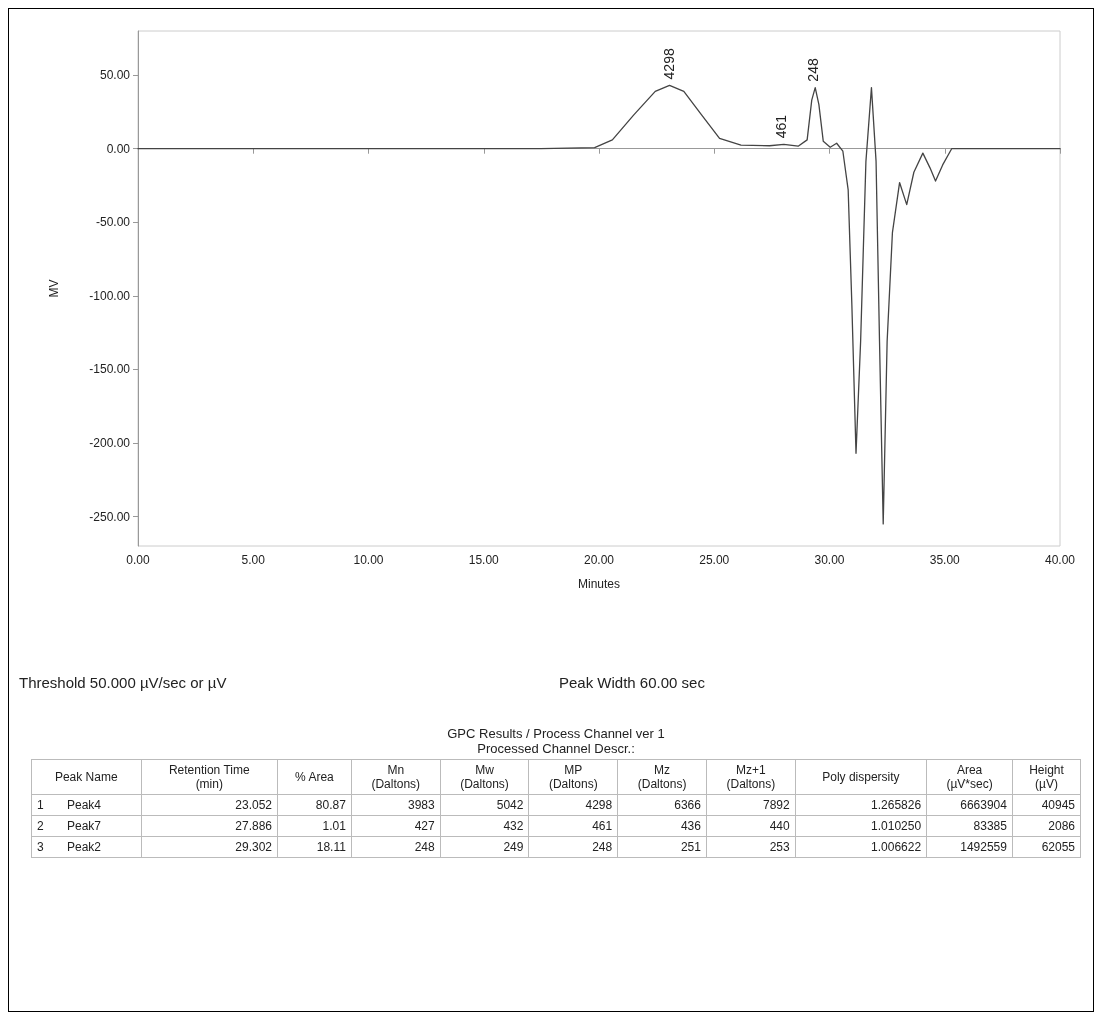 The height and width of the screenshot is (1020, 1102). I want to click on category-label: Height (µV), so click(1046, 777).